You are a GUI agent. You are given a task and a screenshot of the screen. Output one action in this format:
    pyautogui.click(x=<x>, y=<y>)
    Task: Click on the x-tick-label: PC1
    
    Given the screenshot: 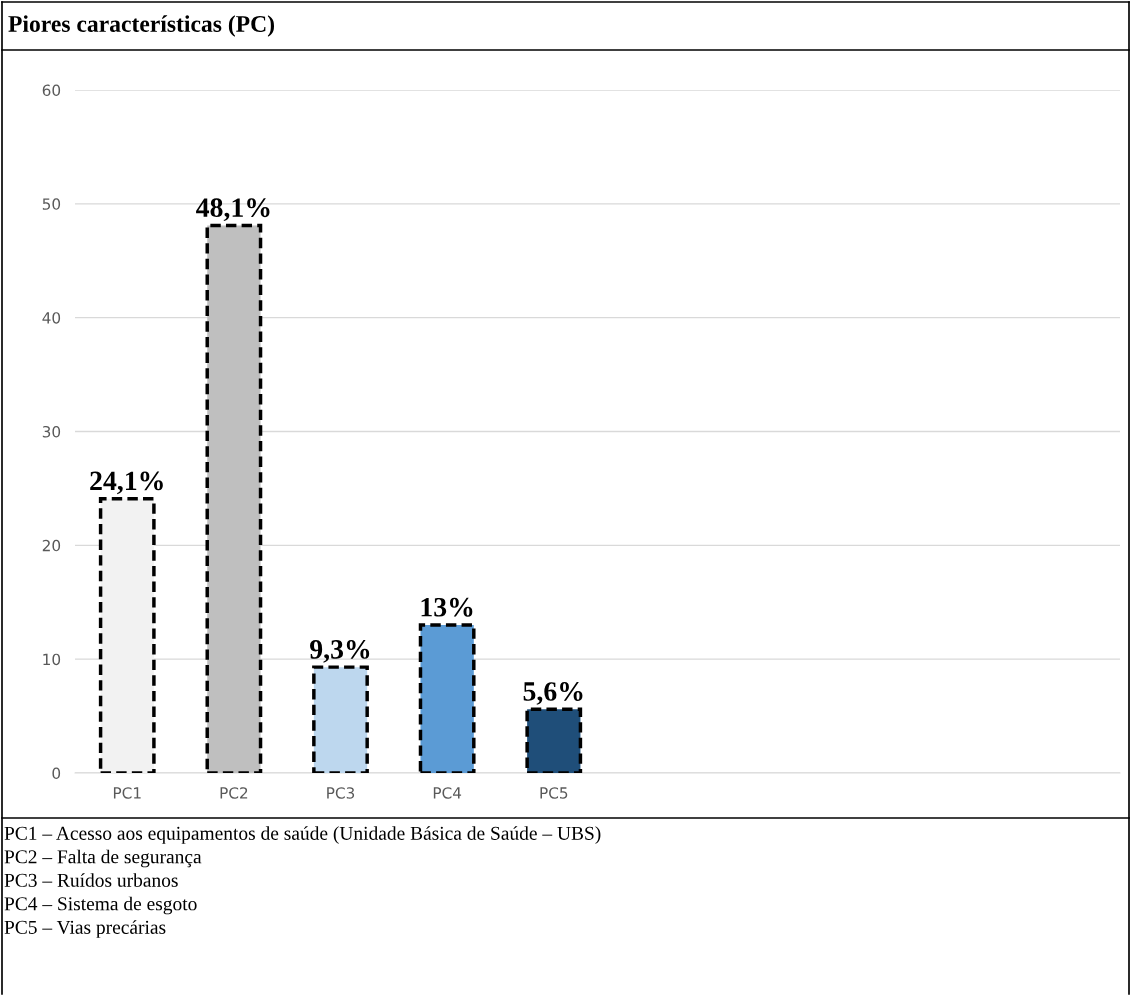 What is the action you would take?
    pyautogui.click(x=127, y=793)
    